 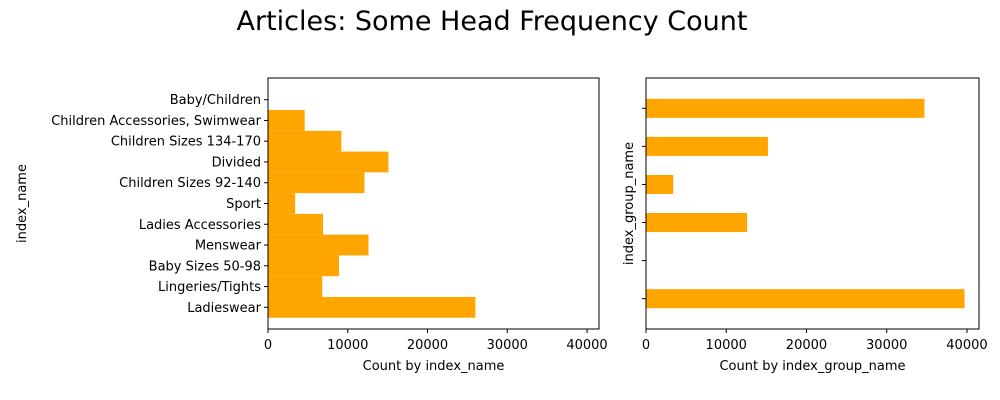 What do you see at coordinates (629, 203) in the screenshot?
I see `y-axis-label: index_group_name` at bounding box center [629, 203].